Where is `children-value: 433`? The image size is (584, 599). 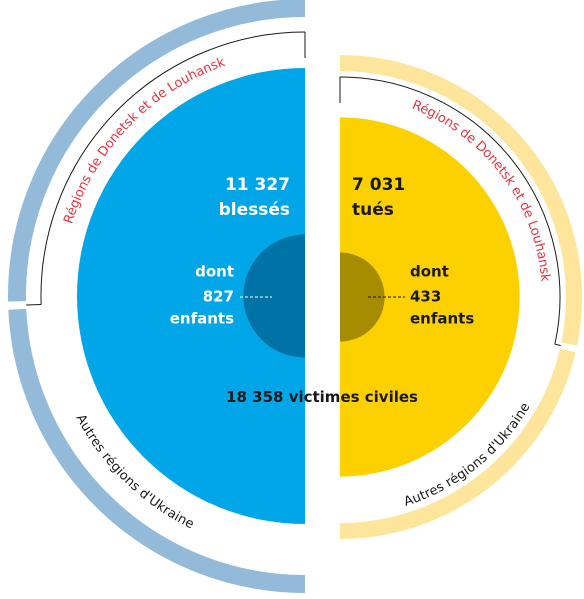
children-value: 433 is located at coordinates (425, 297).